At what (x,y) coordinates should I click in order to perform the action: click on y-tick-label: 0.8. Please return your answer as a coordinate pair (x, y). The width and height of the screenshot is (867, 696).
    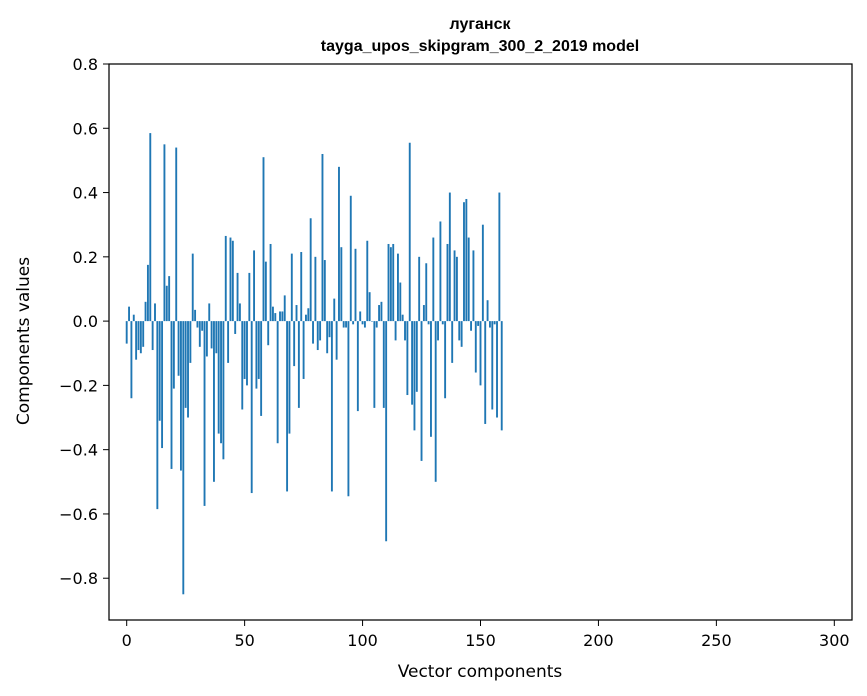
    Looking at the image, I should click on (85, 64).